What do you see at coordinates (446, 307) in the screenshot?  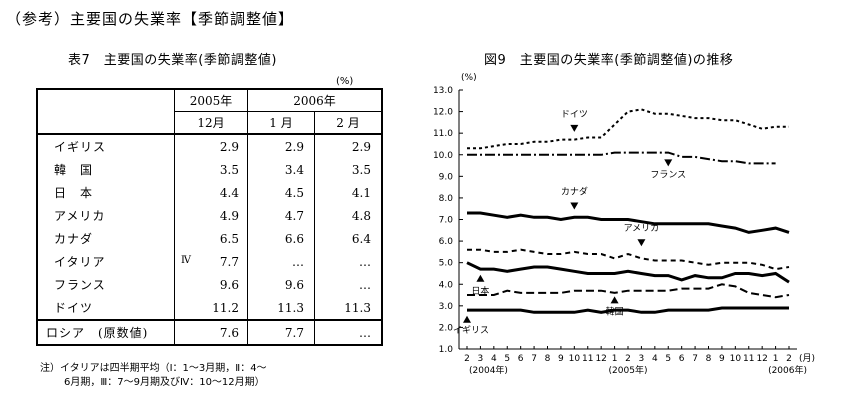 I see `y-tick-label: 3.0` at bounding box center [446, 307].